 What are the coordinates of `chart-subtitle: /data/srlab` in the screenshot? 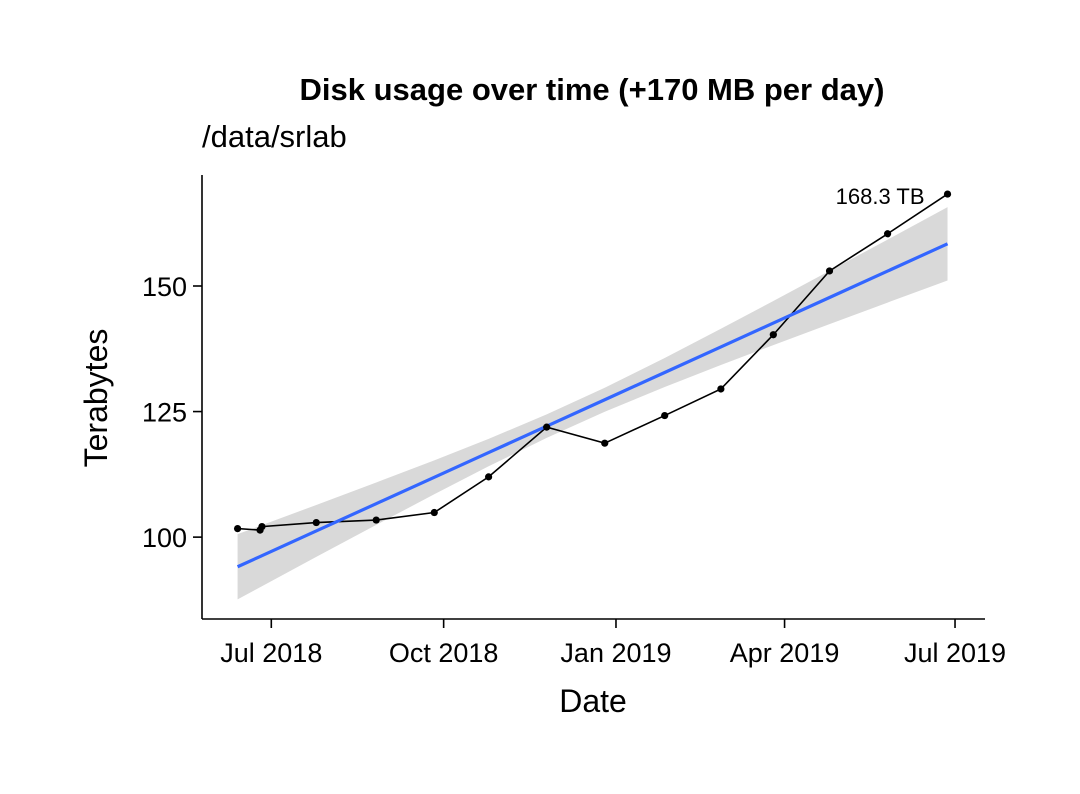 It's located at (274, 136).